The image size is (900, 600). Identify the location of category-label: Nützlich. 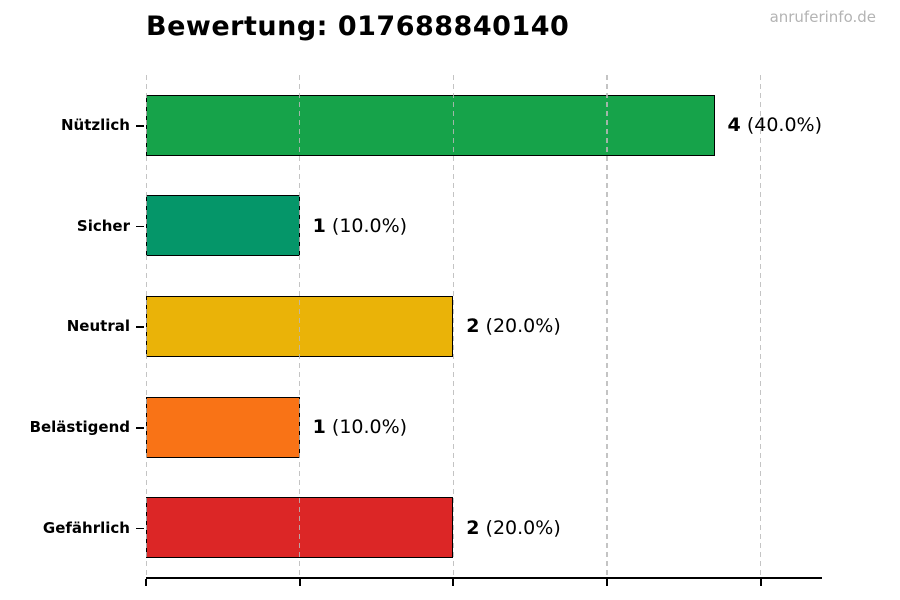
(95, 125).